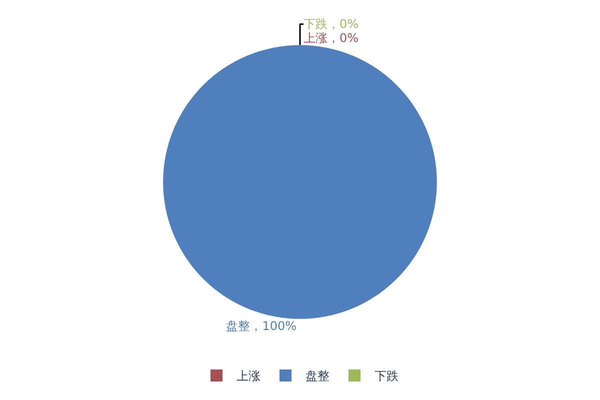 The image size is (600, 400). I want to click on legend-label: 盘整, so click(318, 376).